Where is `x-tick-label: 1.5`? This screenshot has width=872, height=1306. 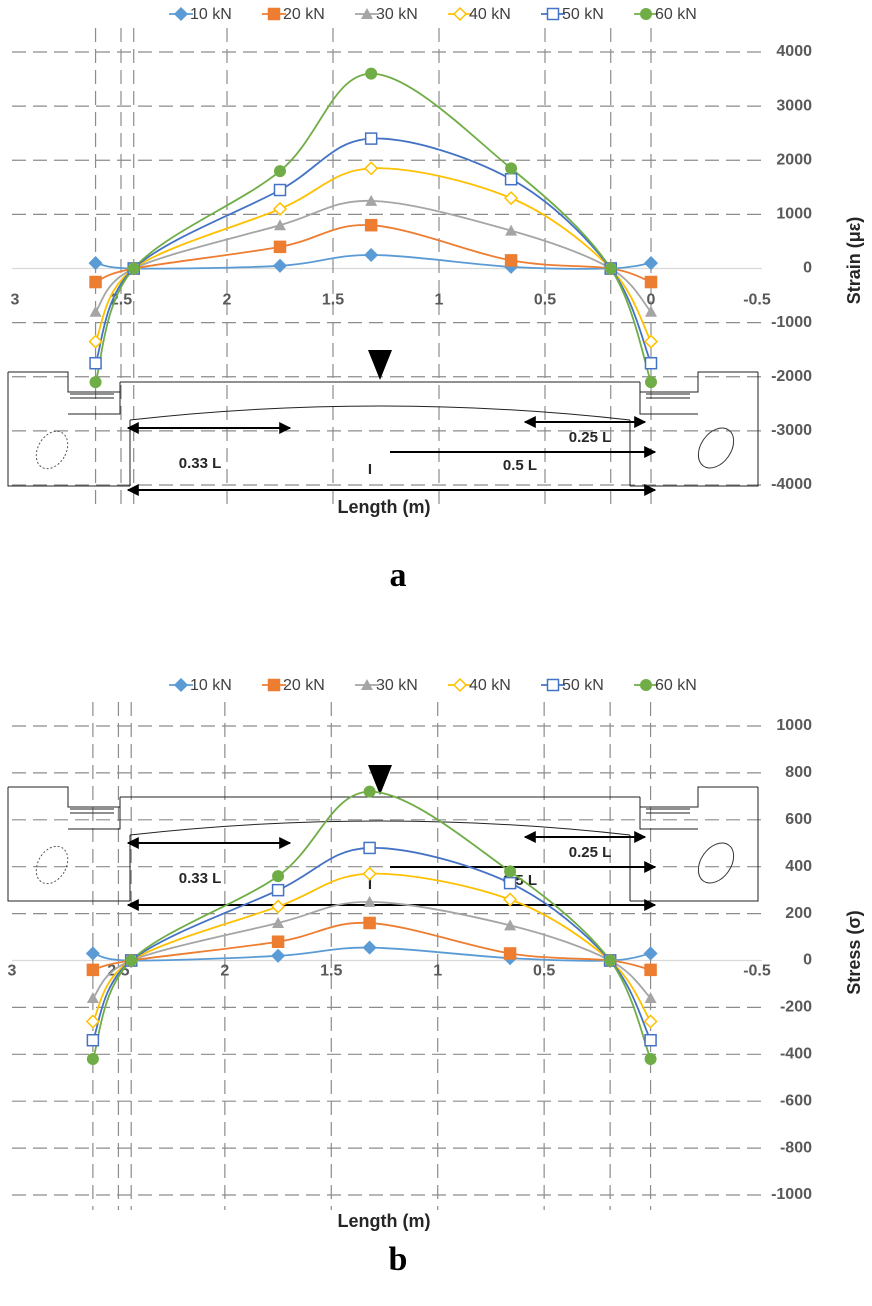
x-tick-label: 1.5 is located at coordinates (333, 300).